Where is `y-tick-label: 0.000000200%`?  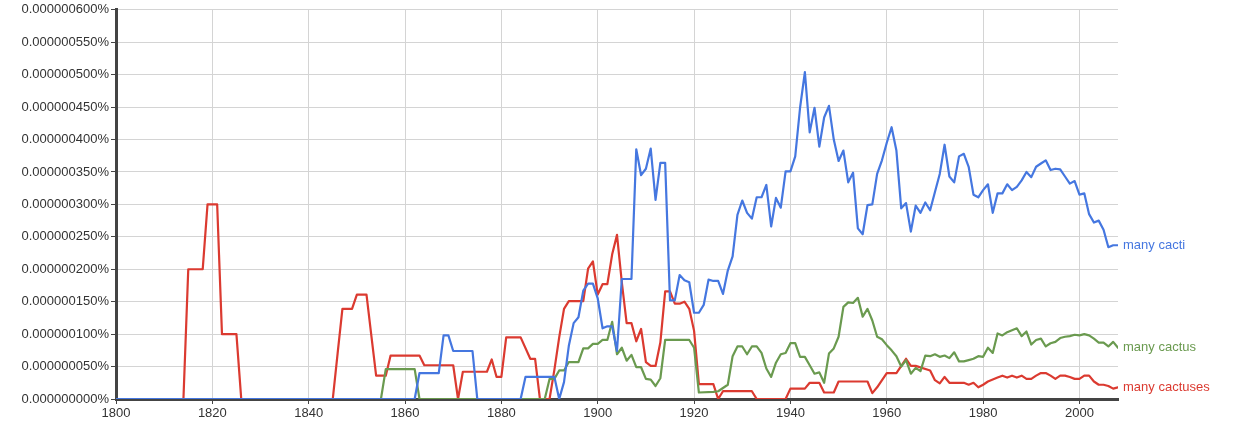 y-tick-label: 0.000000200% is located at coordinates (65, 268).